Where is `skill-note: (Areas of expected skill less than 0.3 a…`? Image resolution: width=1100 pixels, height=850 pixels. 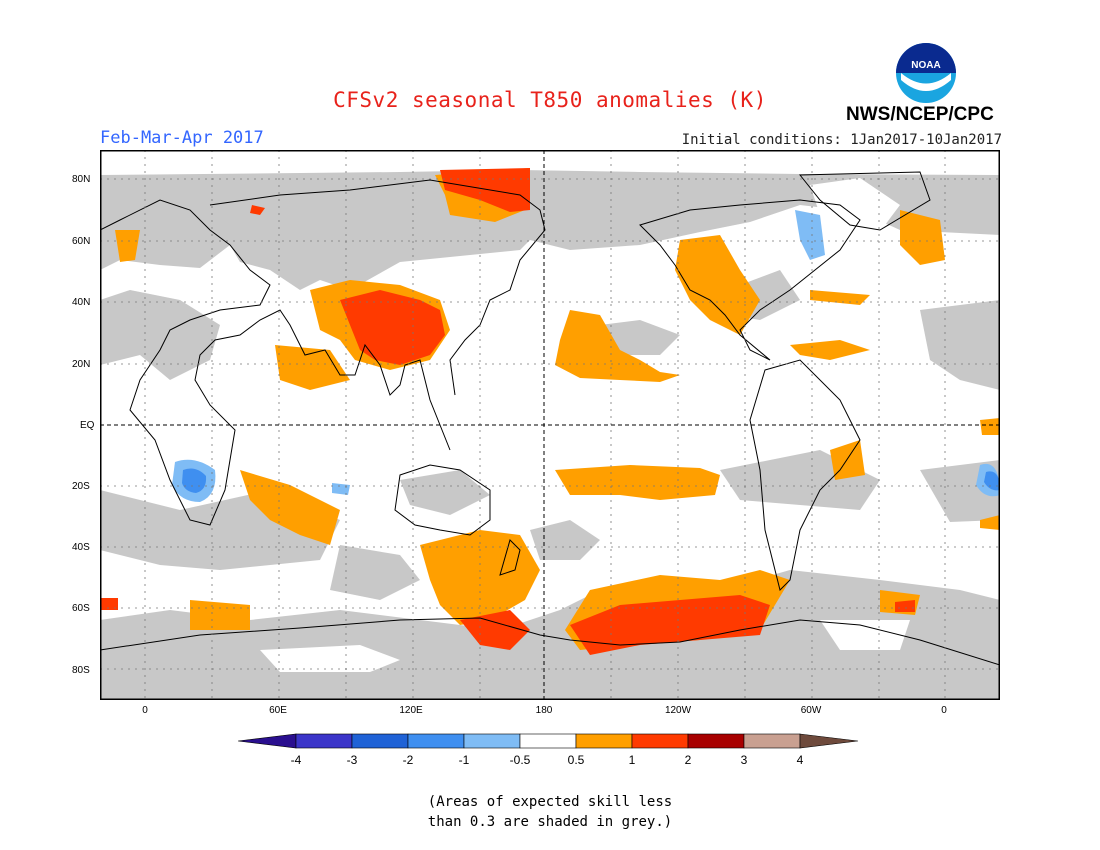 skill-note: (Areas of expected skill less than 0.3 a… is located at coordinates (550, 812).